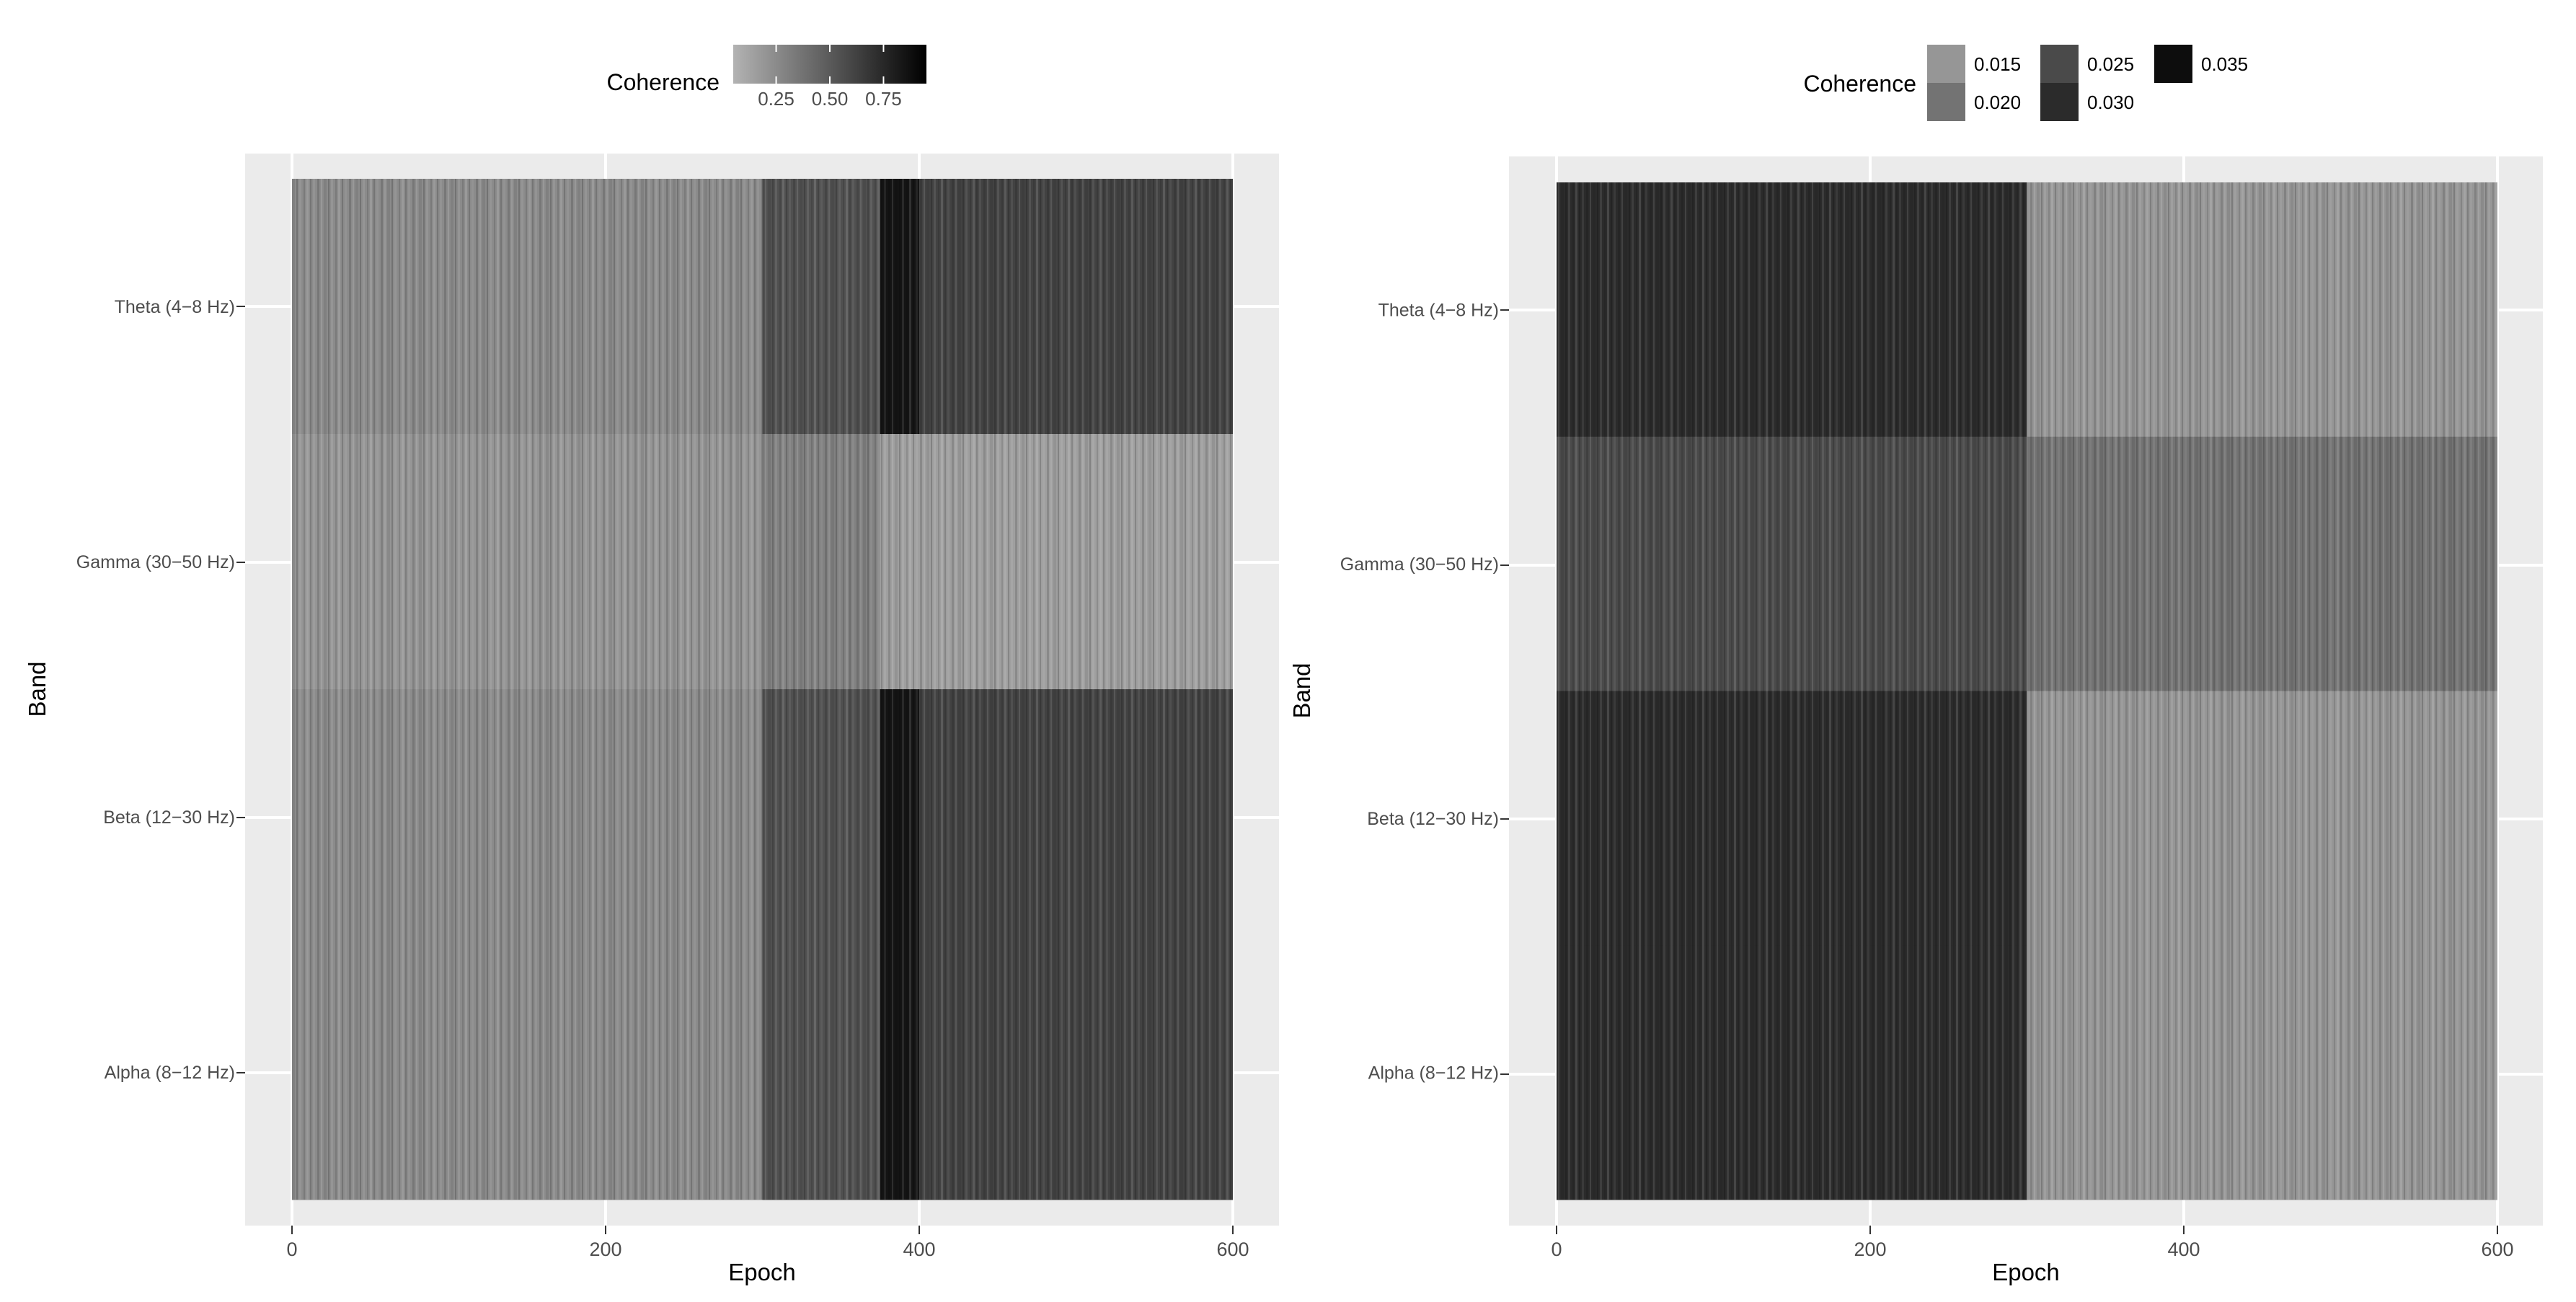 This screenshot has height=1302, width=2576. Describe the element at coordinates (2110, 64) in the screenshot. I see `legend-key-label: 0.025` at that location.